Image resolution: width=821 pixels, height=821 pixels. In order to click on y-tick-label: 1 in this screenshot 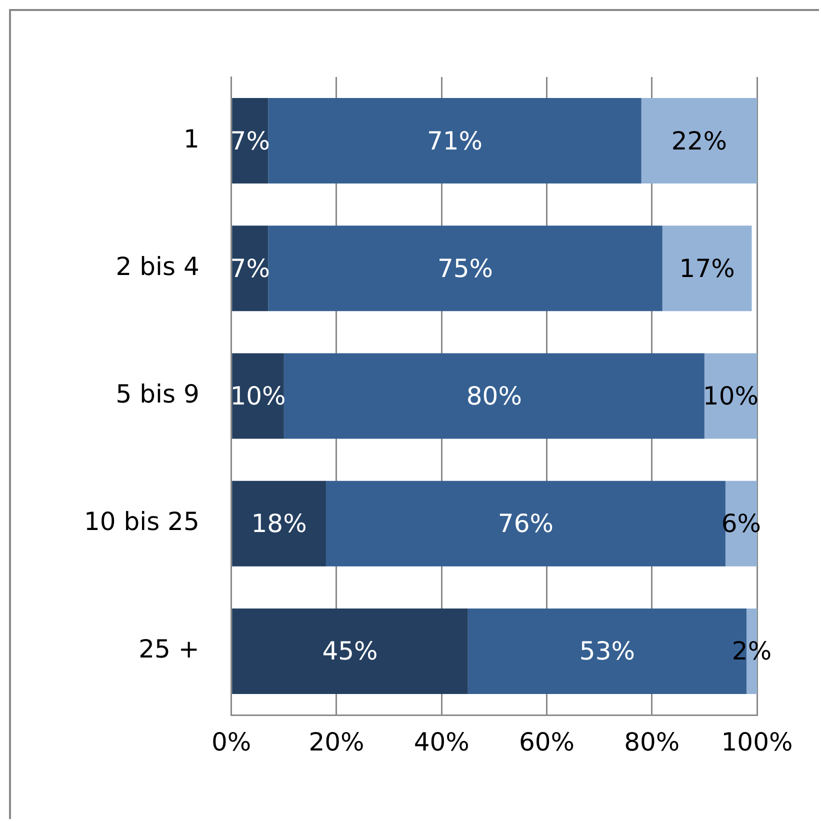, I will do `click(191, 139)`.